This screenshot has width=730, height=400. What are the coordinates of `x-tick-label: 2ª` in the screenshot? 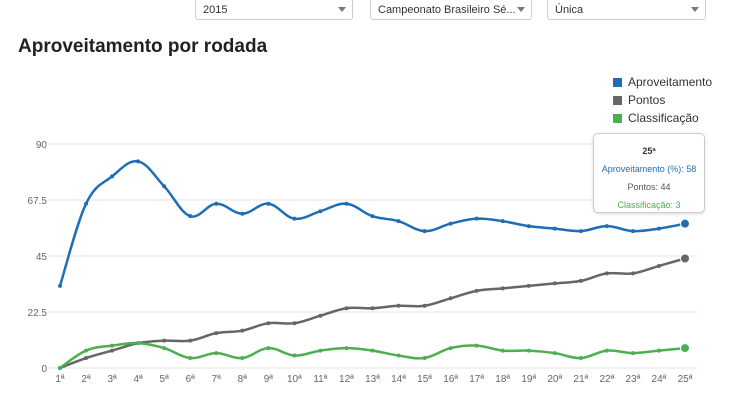 It's located at (86, 379).